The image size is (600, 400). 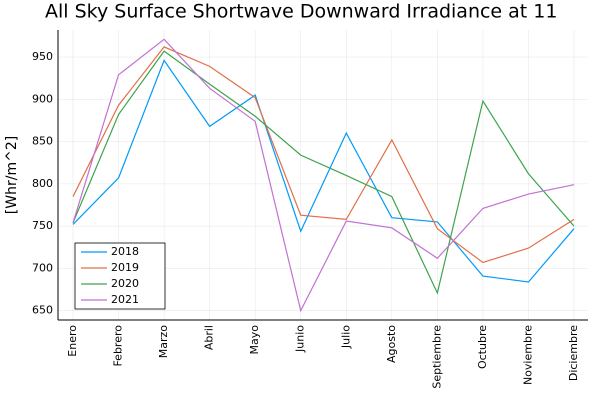 What do you see at coordinates (300, 339) in the screenshot?
I see `x-tick-label: Junio` at bounding box center [300, 339].